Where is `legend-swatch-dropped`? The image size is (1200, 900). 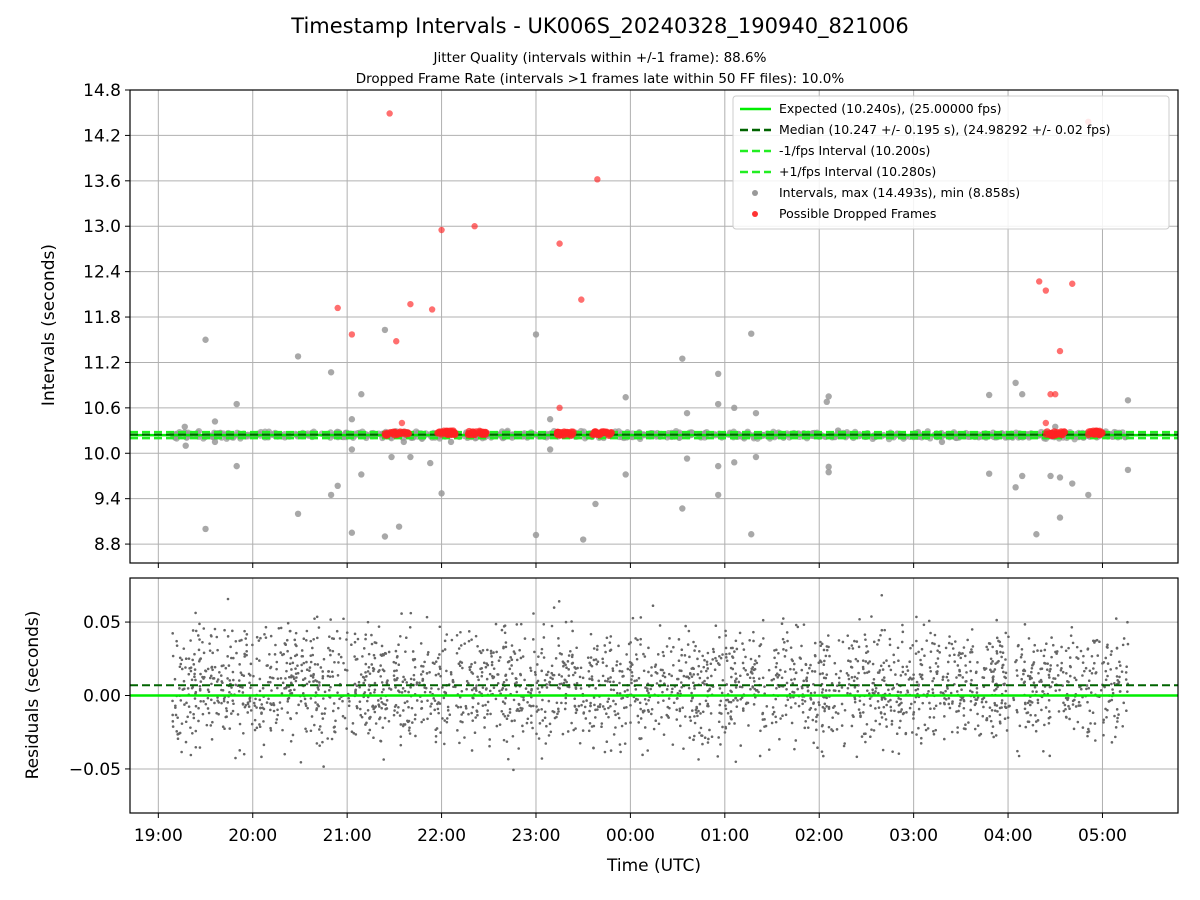
legend-swatch-dropped is located at coordinates (755, 214).